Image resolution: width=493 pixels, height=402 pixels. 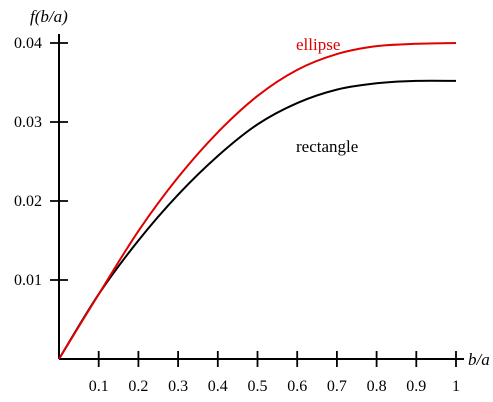 I want to click on x-tick-label: 1, so click(x=456, y=386).